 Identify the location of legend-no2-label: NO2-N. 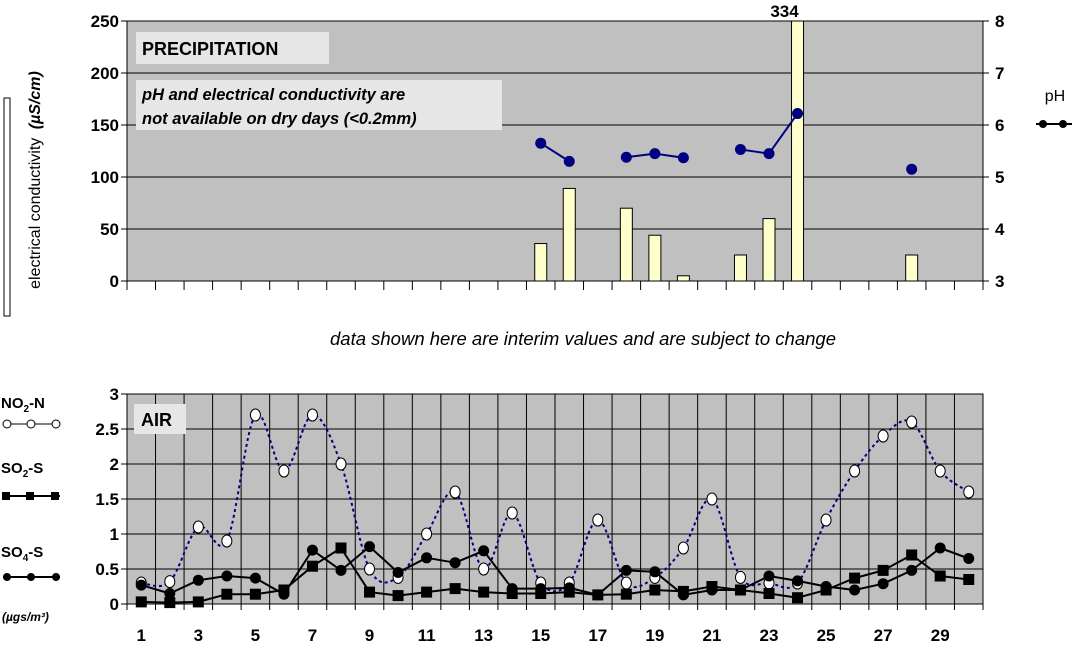
(23, 405).